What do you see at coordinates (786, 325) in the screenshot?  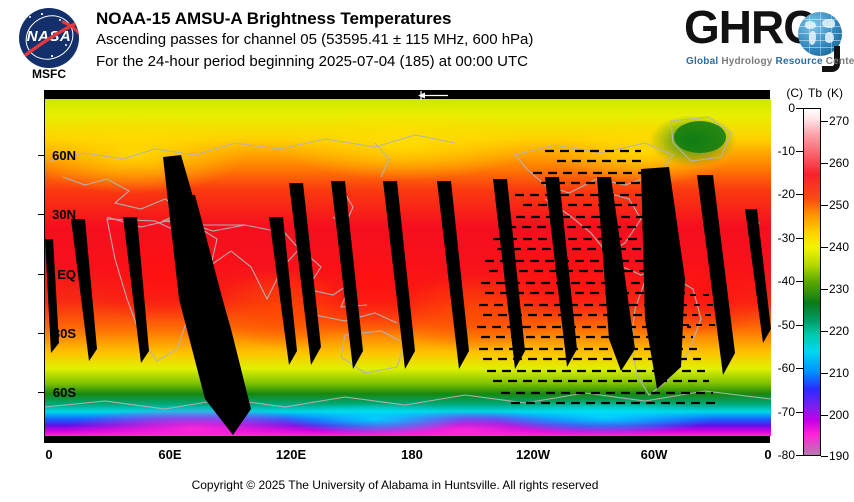 I see `cb-label-c-50: -50` at bounding box center [786, 325].